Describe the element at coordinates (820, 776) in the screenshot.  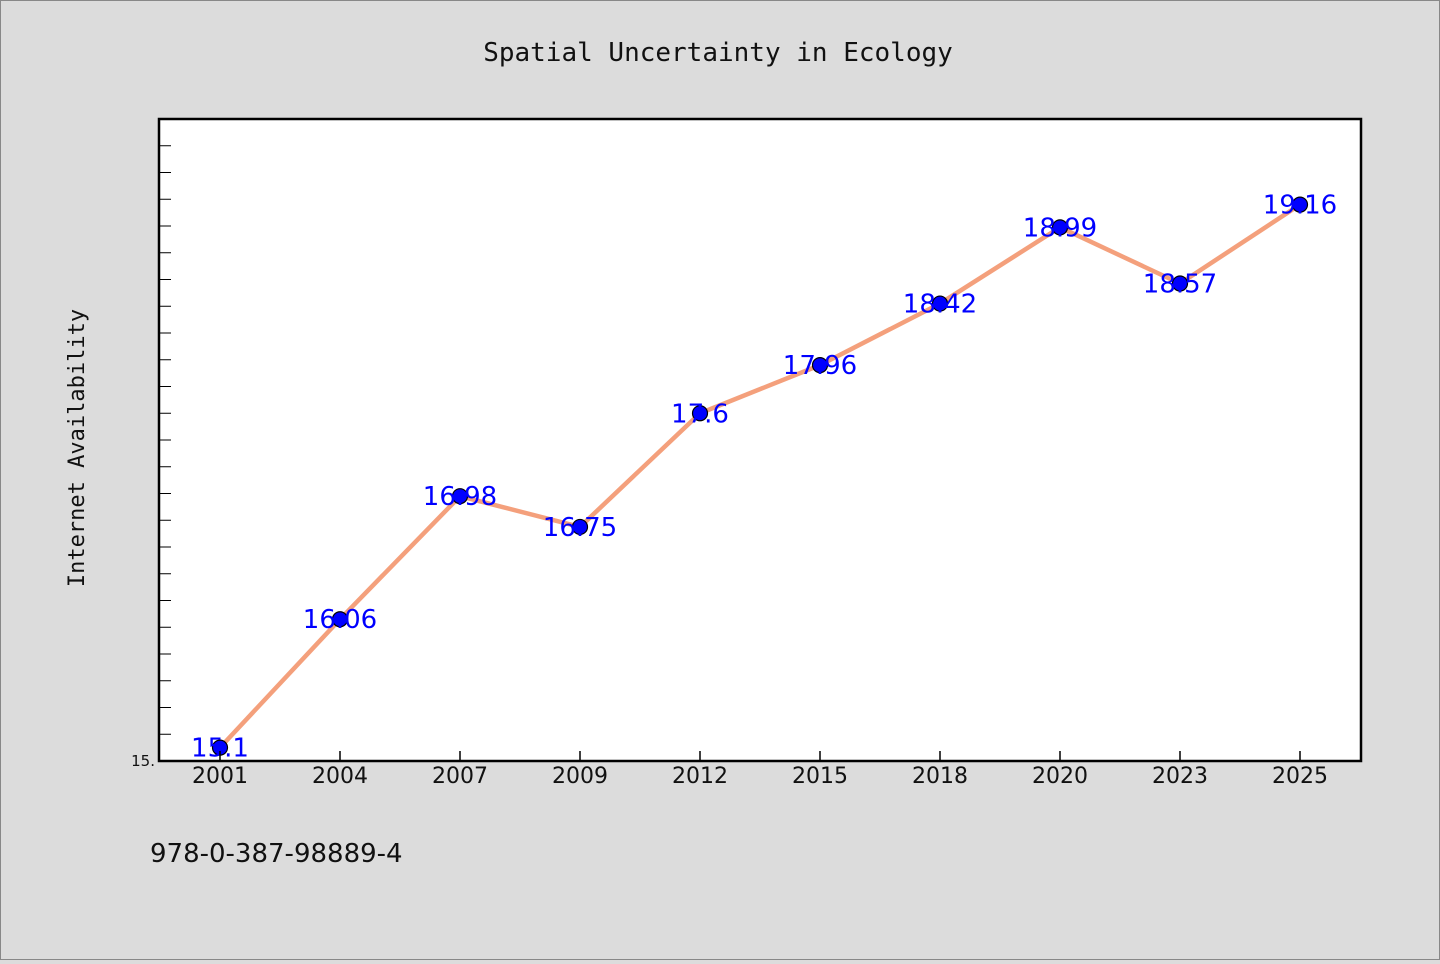
I see `x-tick-label: 2015` at that location.